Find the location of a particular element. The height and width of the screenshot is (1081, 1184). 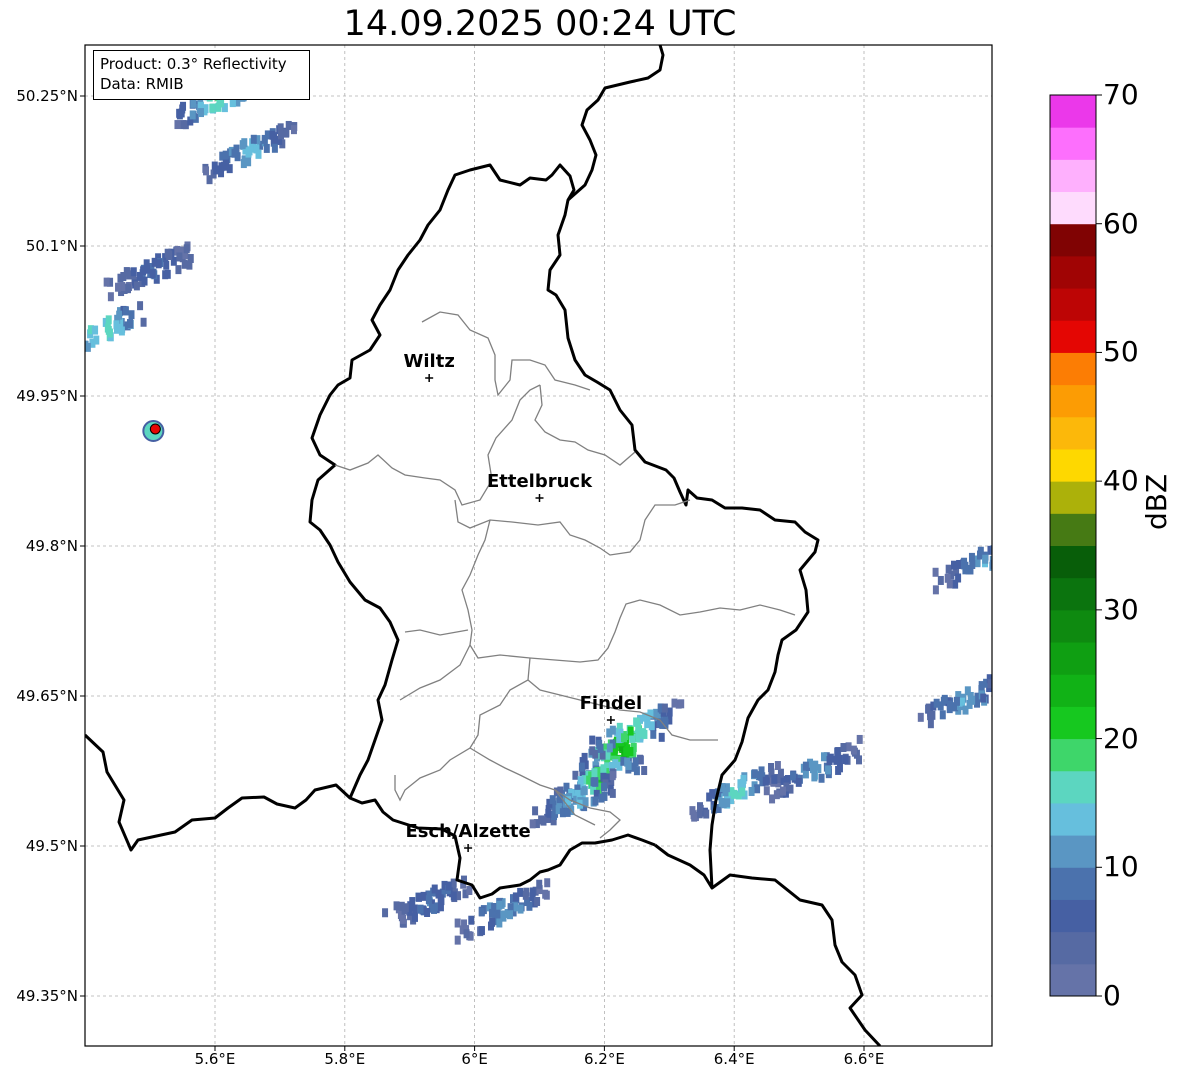

colorbar-tick-label: 50 is located at coordinates (1121, 352).